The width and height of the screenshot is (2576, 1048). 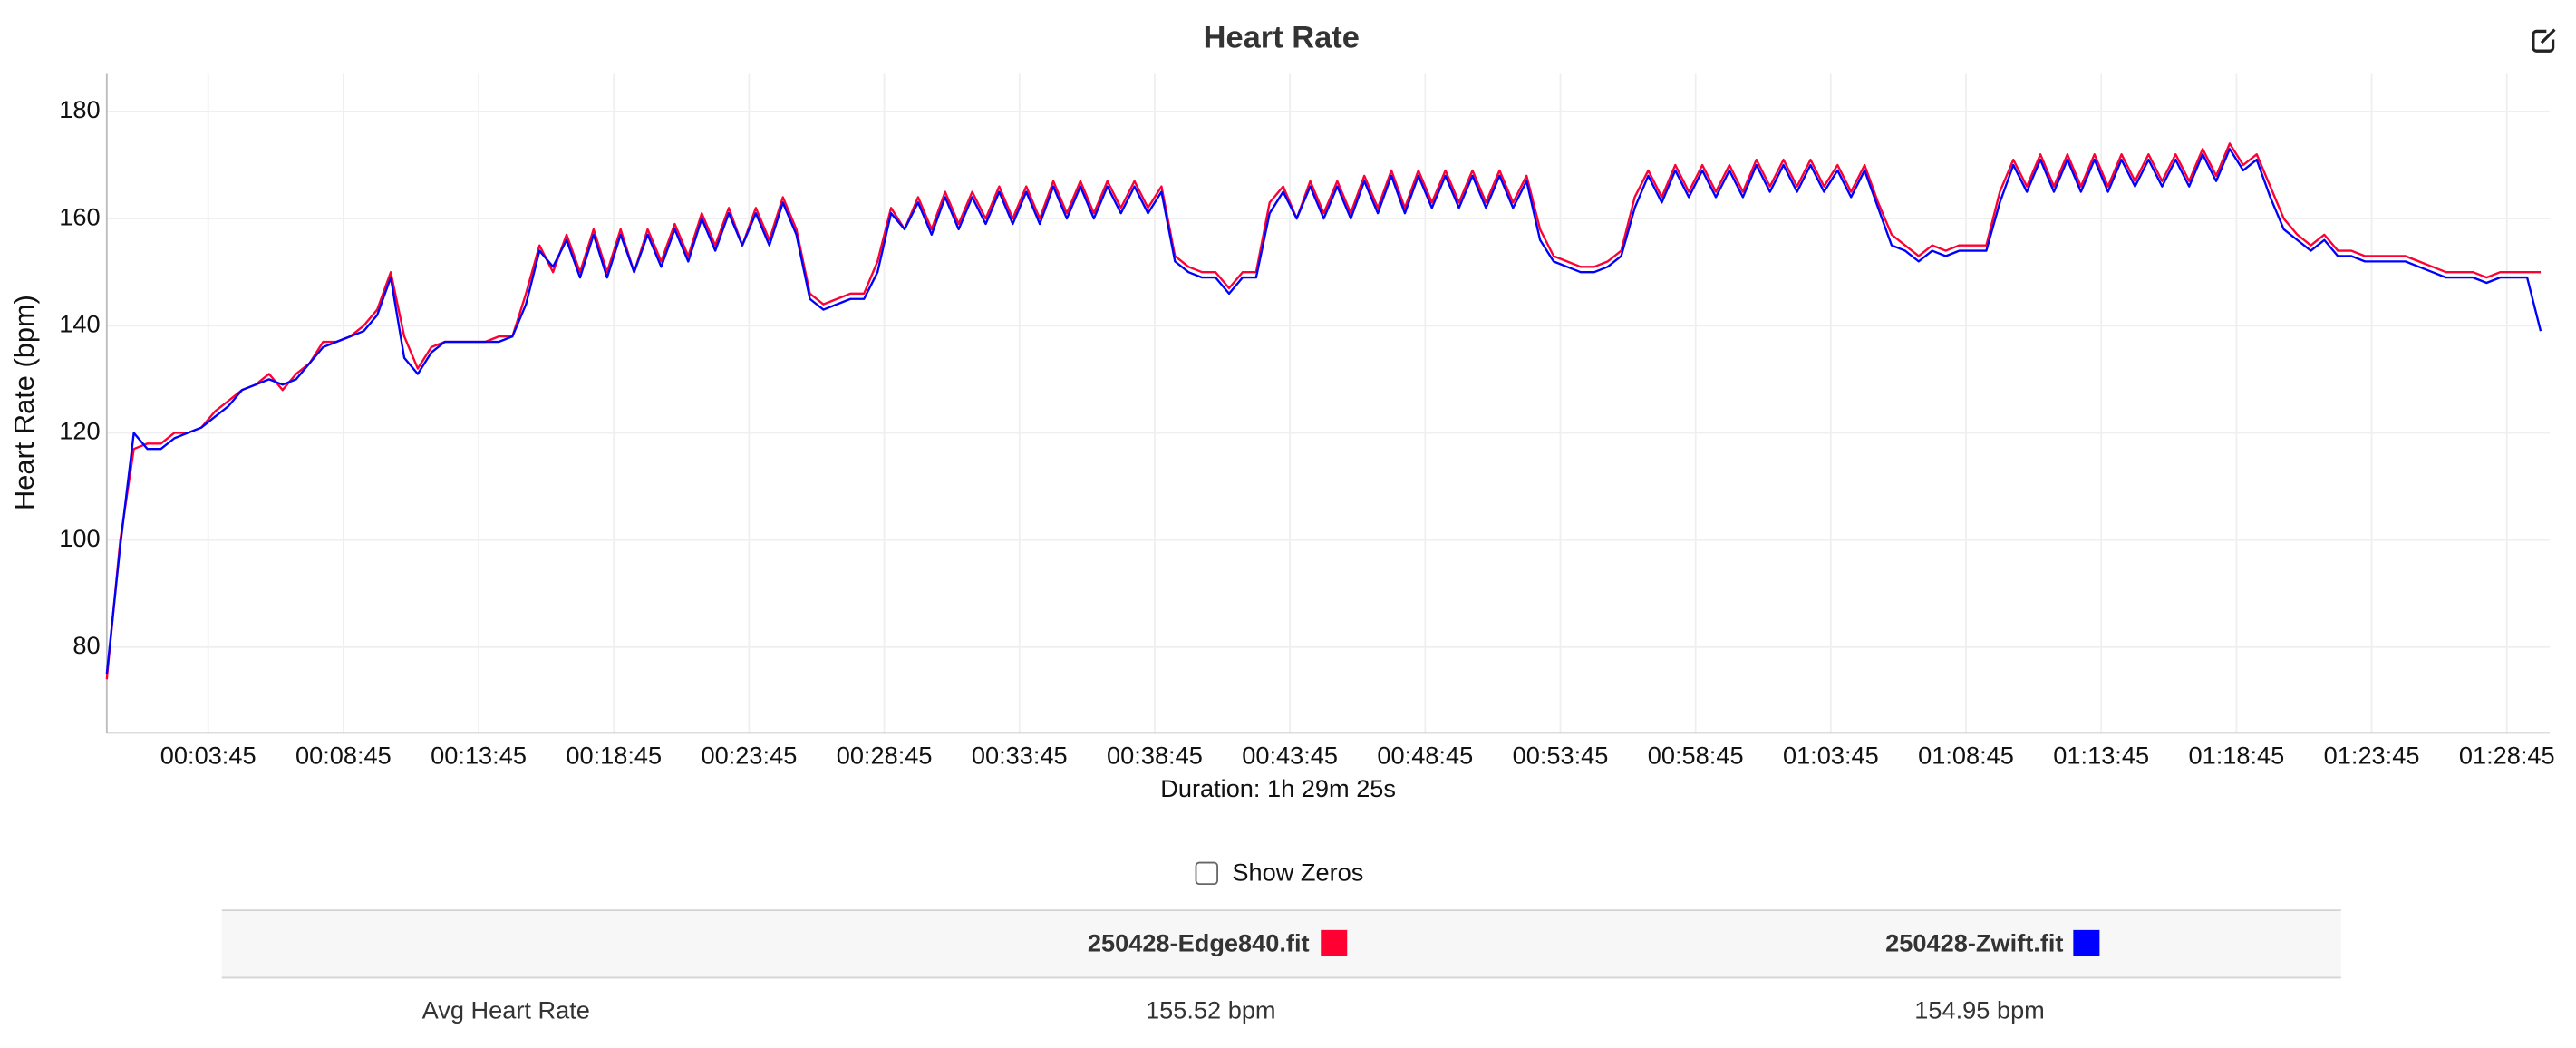 I want to click on x-tick-label: 01:08:45, so click(x=1966, y=756).